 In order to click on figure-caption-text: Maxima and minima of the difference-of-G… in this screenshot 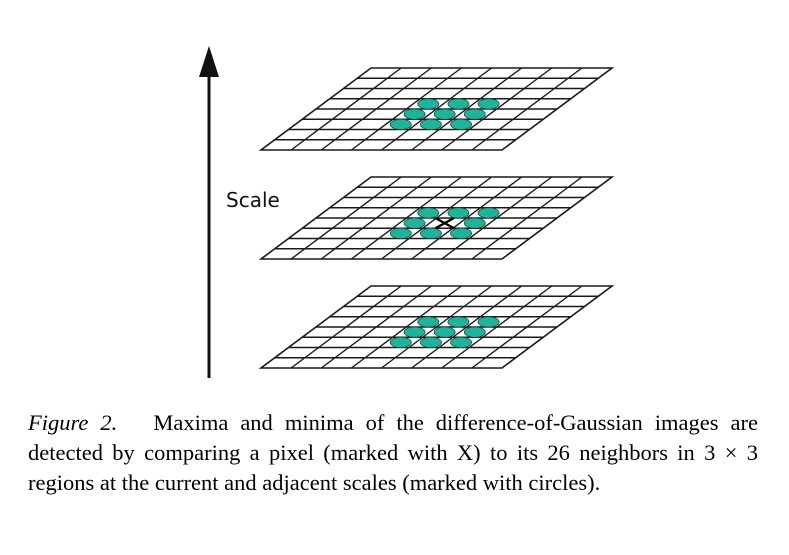, I will do `click(393, 452)`.